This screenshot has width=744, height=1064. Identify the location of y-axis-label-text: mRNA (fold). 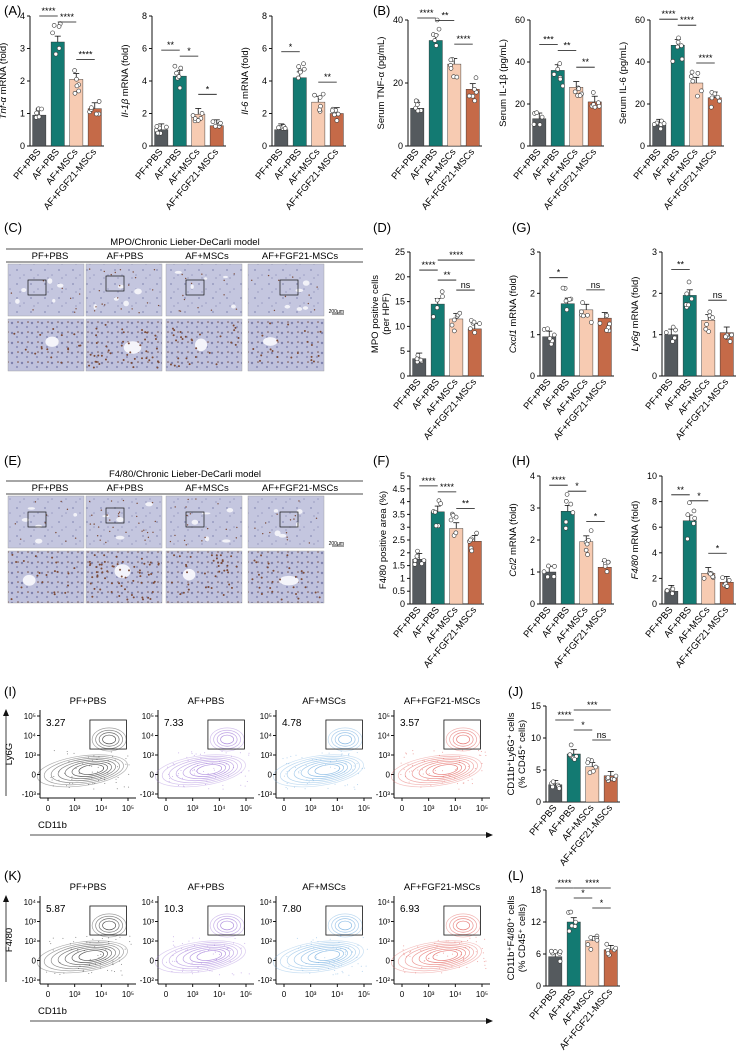
(513, 302).